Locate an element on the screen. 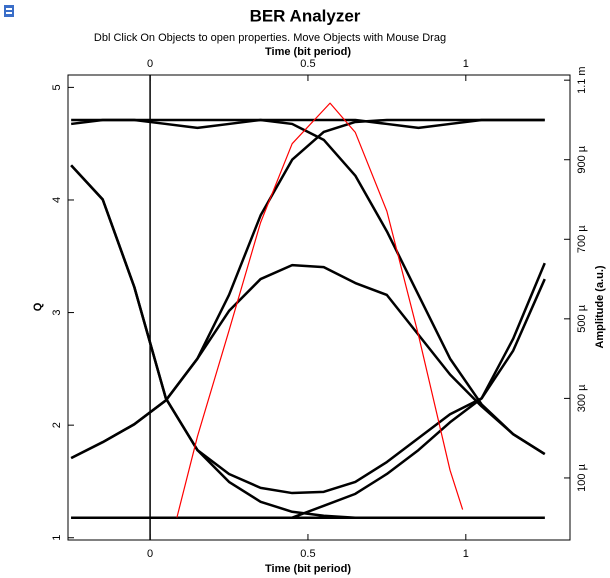  y2-tick-label: 700 µ is located at coordinates (582, 239).